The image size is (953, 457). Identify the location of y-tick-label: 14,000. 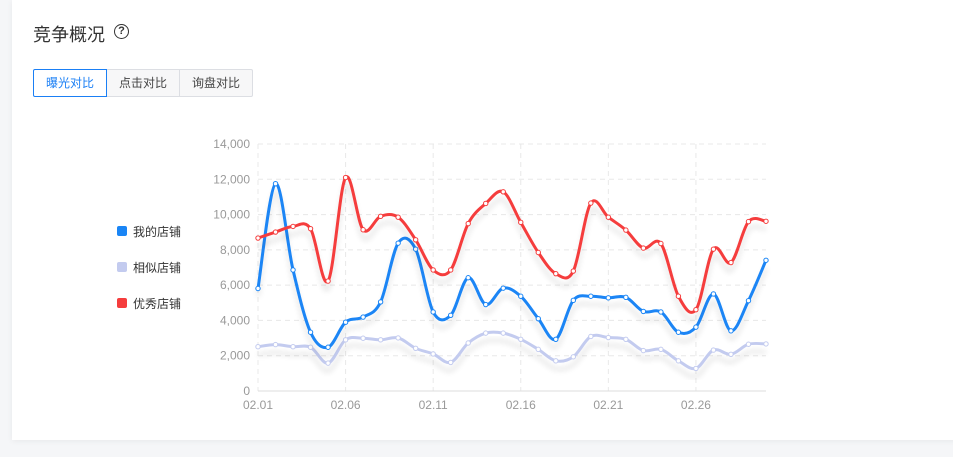
(231, 144).